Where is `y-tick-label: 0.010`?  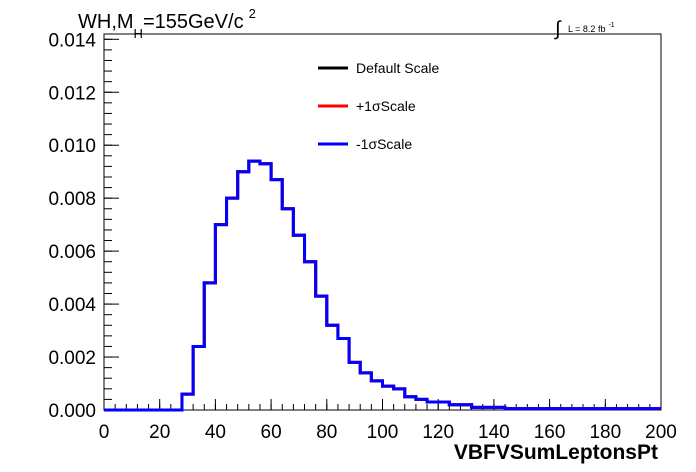
y-tick-label: 0.010 is located at coordinates (72, 146).